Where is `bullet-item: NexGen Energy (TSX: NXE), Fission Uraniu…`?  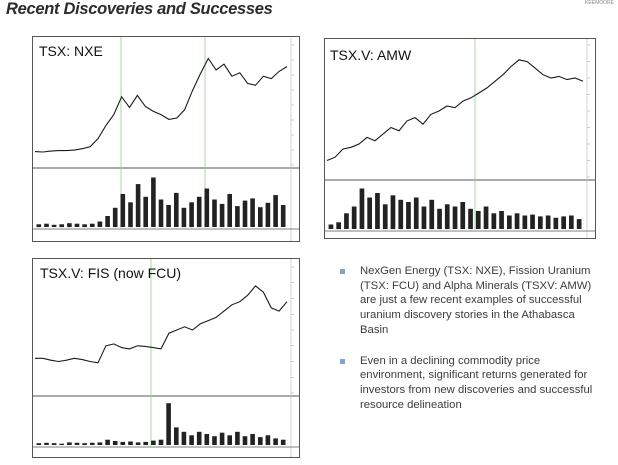
bullet-item: NexGen Energy (TSX: NXE), Fission Uraniu… is located at coordinates (469, 301).